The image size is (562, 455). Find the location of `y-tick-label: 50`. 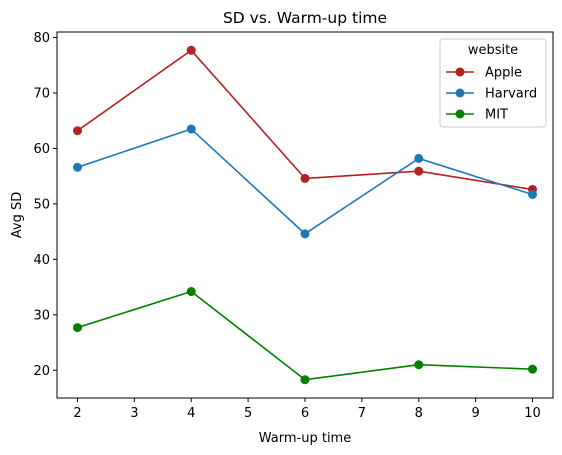

y-tick-label: 50 is located at coordinates (41, 204).